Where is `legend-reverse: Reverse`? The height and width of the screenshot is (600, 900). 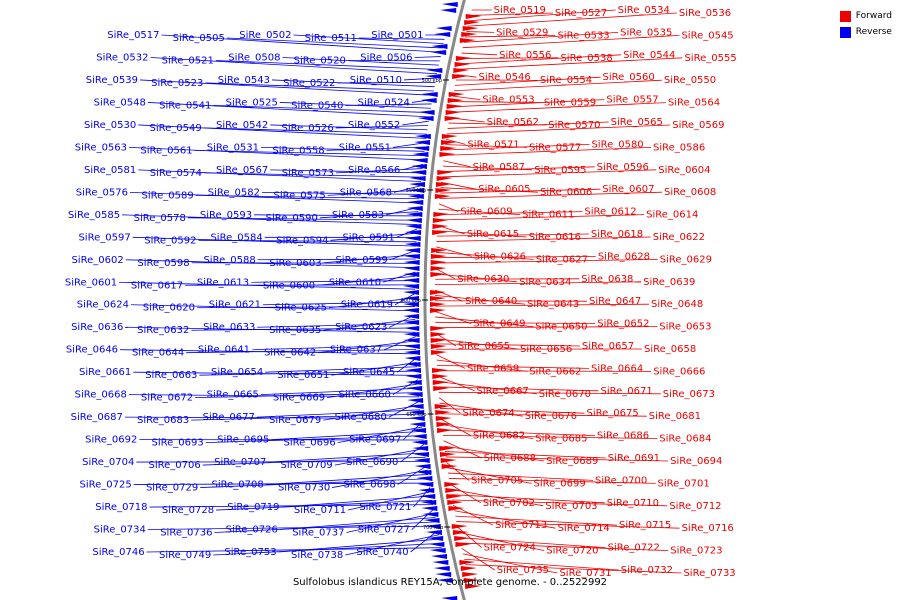
legend-reverse: Reverse is located at coordinates (865, 32).